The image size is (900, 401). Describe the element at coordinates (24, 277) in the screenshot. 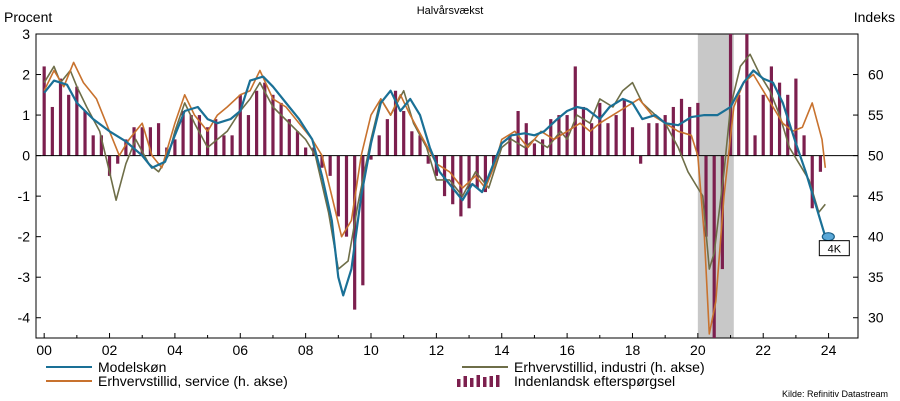

I see `left-tick-label-6: -3` at that location.